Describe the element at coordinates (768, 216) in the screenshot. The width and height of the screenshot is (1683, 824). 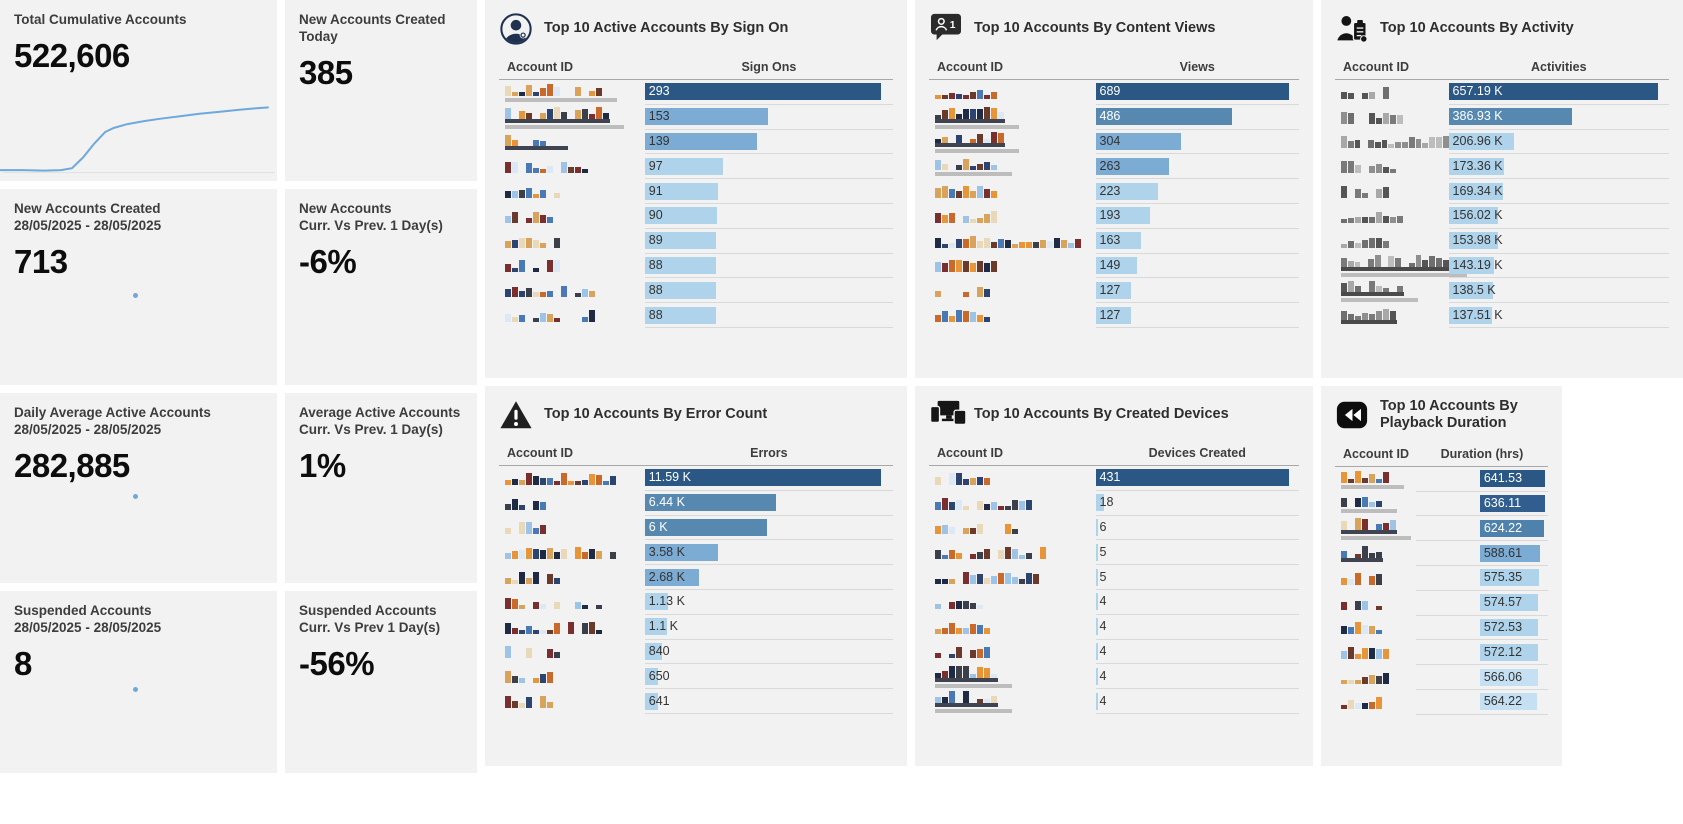
I see `bar-cell: 90` at that location.